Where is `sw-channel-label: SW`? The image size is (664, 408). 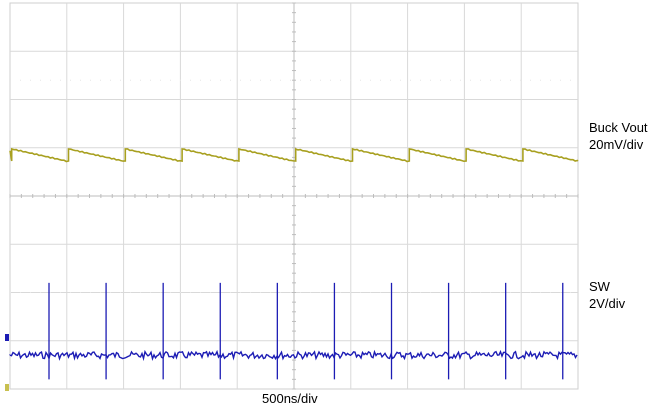 sw-channel-label: SW is located at coordinates (599, 286).